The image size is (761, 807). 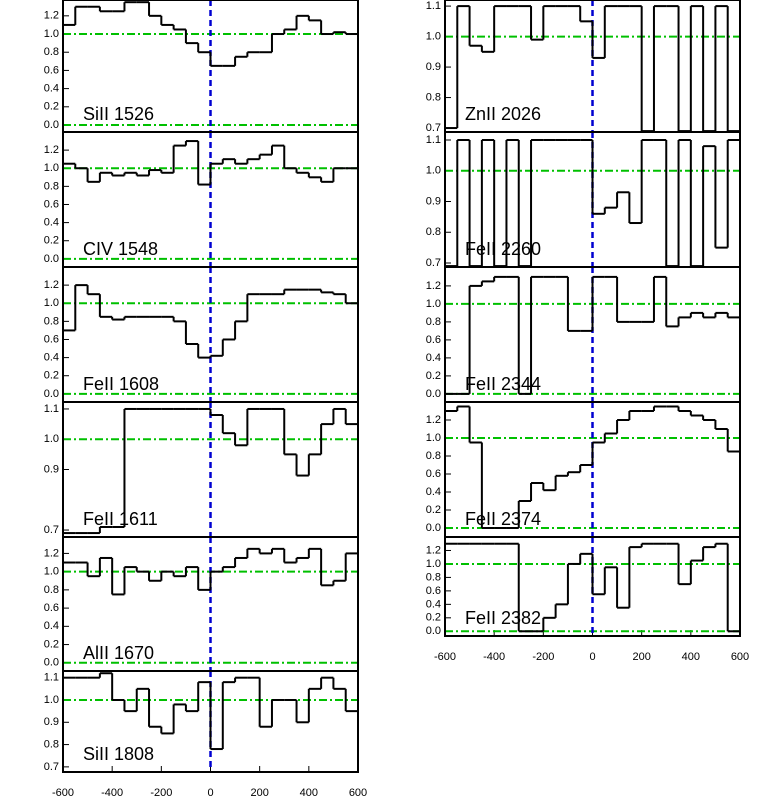 What do you see at coordinates (503, 249) in the screenshot?
I see `line-label: FeII 2260` at bounding box center [503, 249].